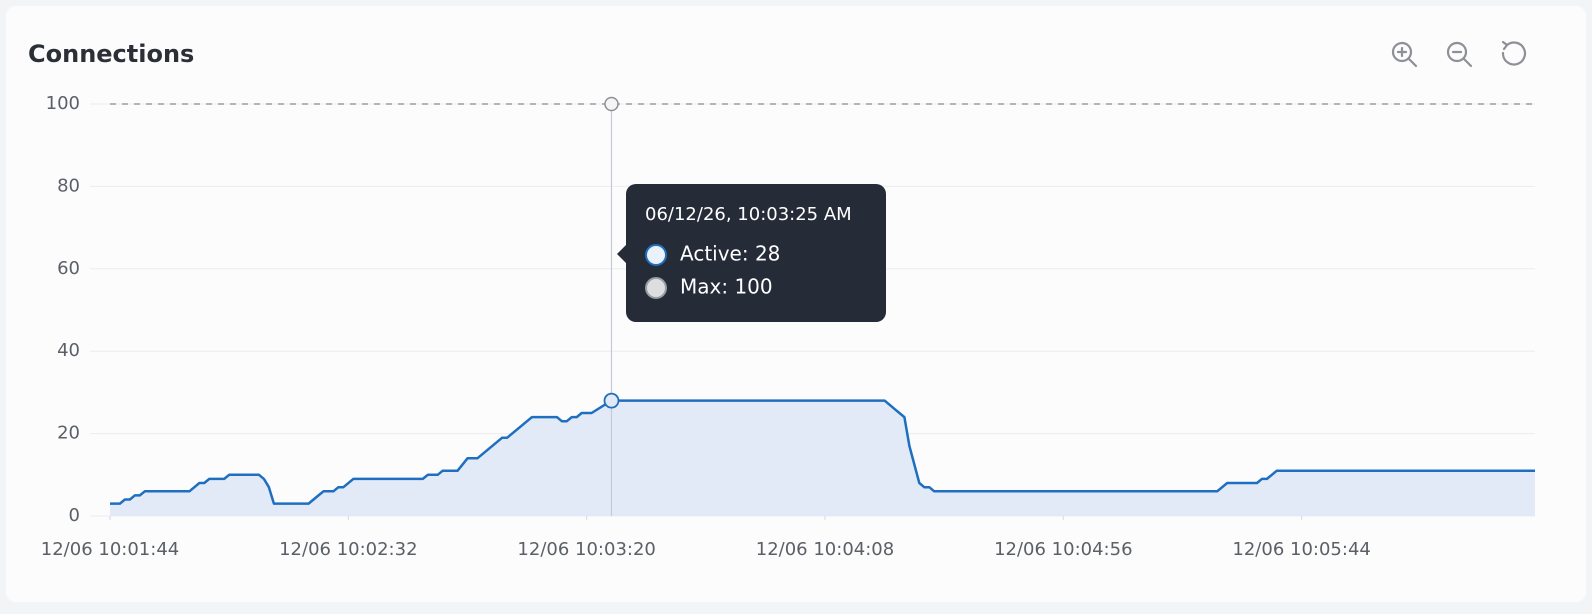 The width and height of the screenshot is (1592, 614). I want to click on y-tick-label: 0, so click(74, 515).